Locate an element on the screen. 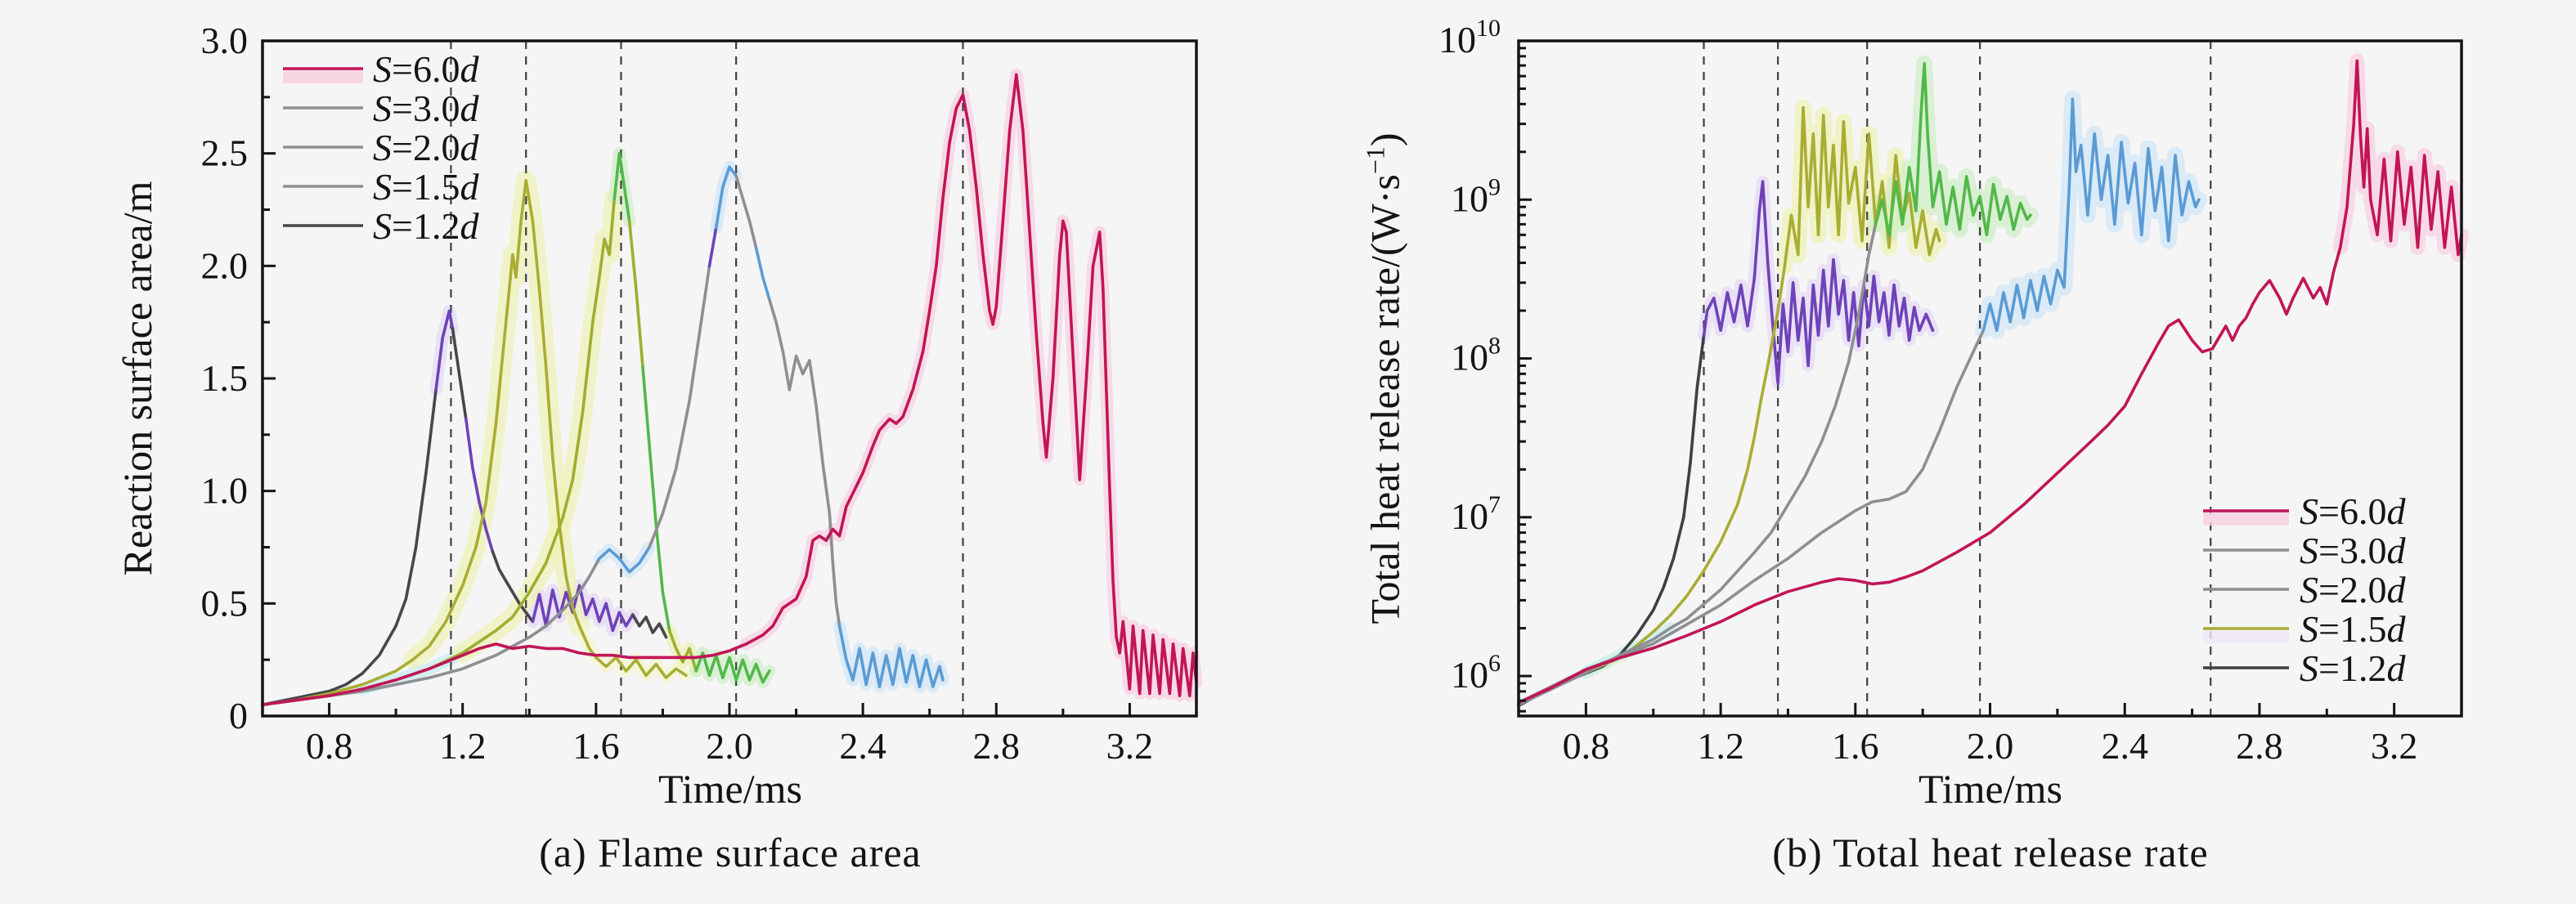 The image size is (2576, 904). y-axis-label-panel-b: Total heat release rate/(W·s−1) is located at coordinates (1385, 378).